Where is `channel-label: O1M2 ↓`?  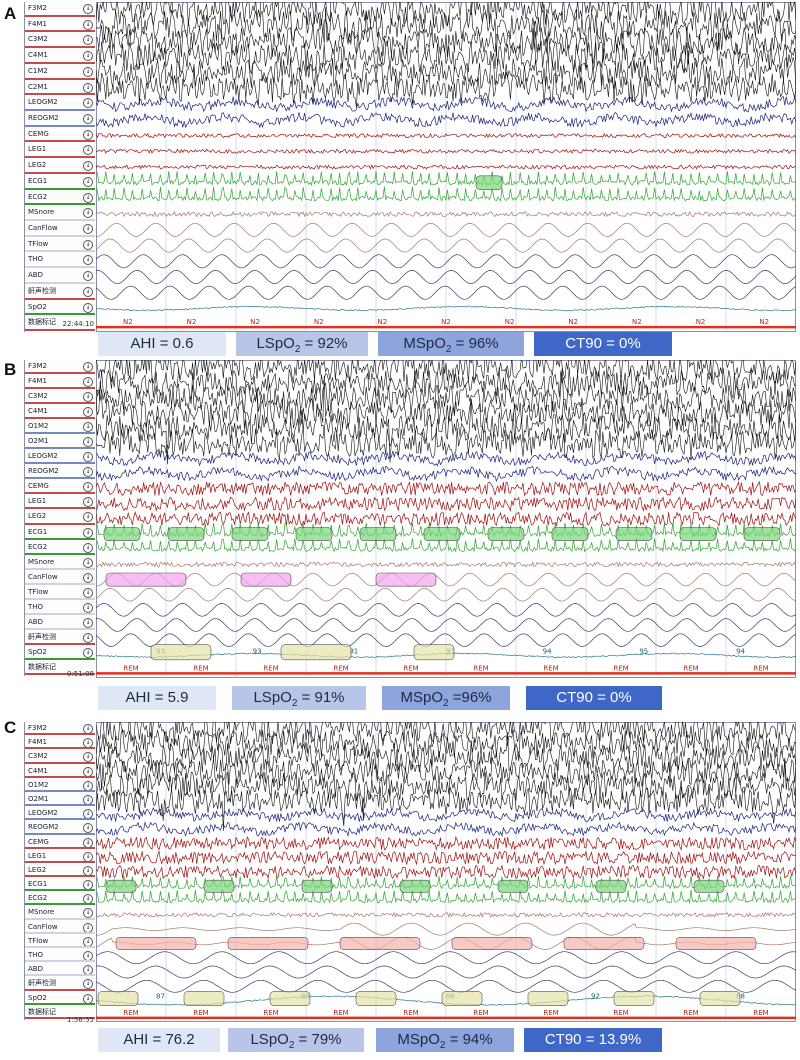
channel-label: O1M2 ↓ is located at coordinates (60, 785).